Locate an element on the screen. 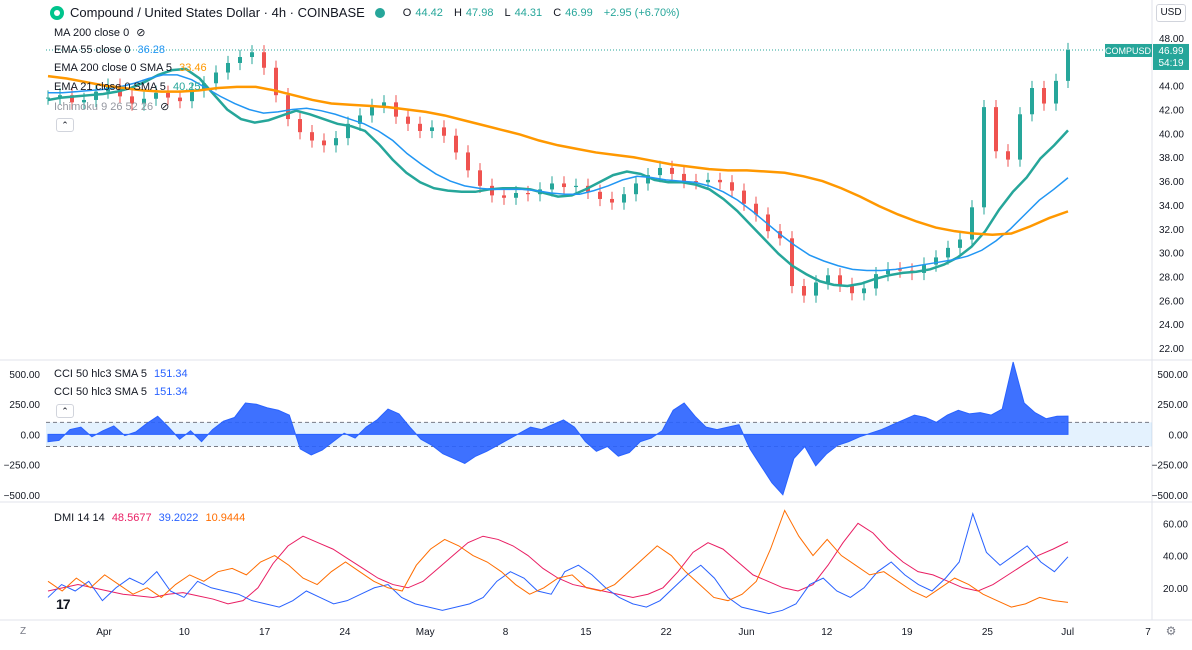  price-tick-label: 38.00 is located at coordinates (1171, 158).